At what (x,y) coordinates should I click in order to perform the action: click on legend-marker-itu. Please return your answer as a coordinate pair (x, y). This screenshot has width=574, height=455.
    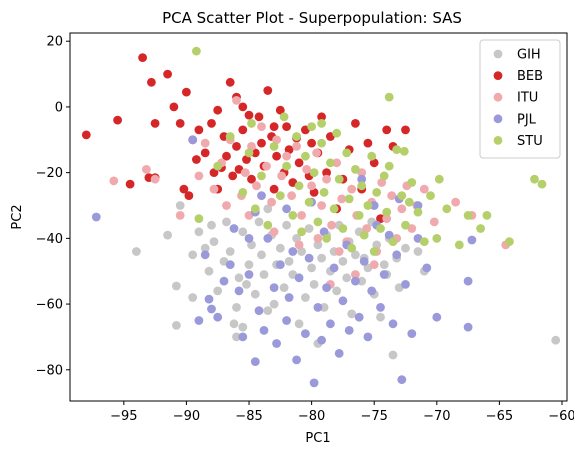
    Looking at the image, I should click on (498, 97).